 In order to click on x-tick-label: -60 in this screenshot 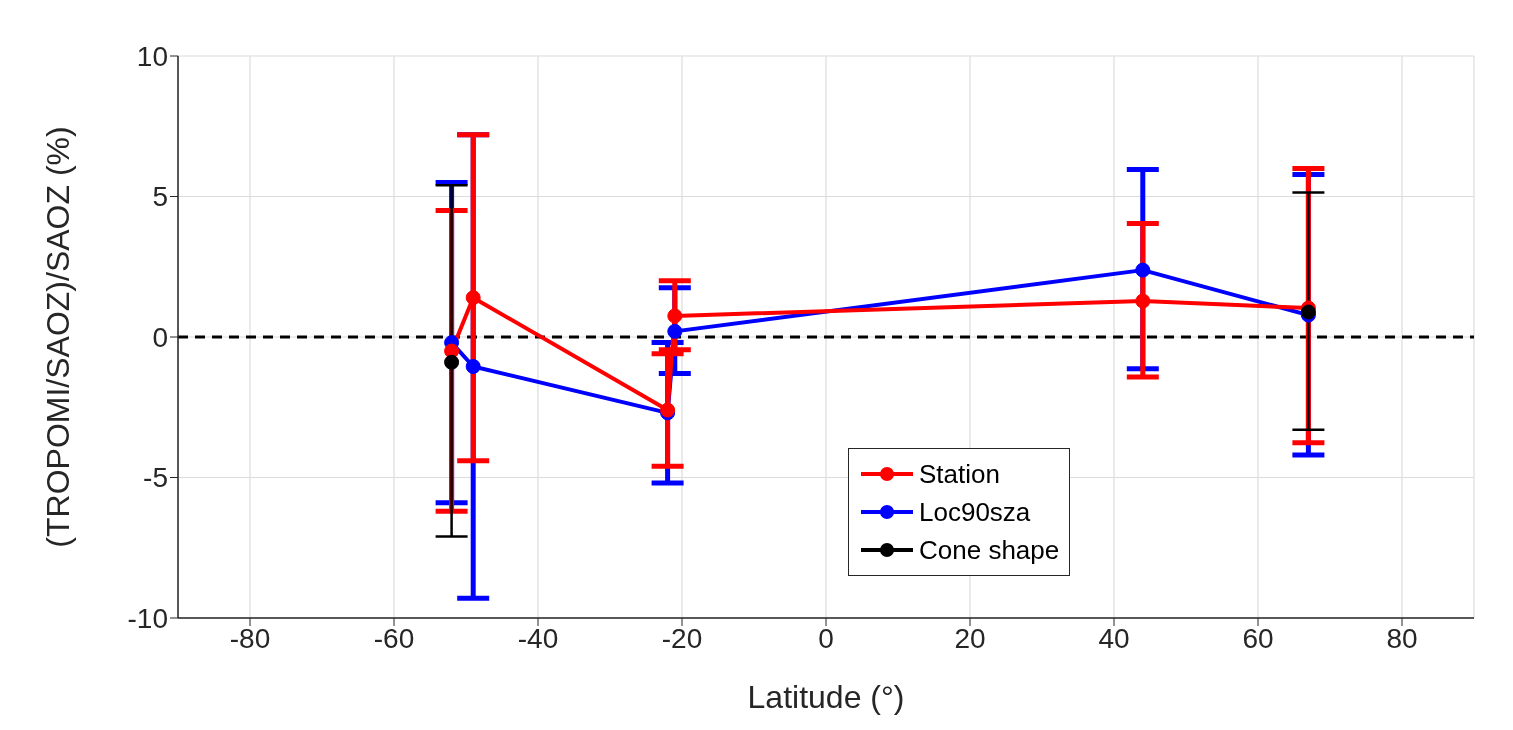, I will do `click(394, 638)`.